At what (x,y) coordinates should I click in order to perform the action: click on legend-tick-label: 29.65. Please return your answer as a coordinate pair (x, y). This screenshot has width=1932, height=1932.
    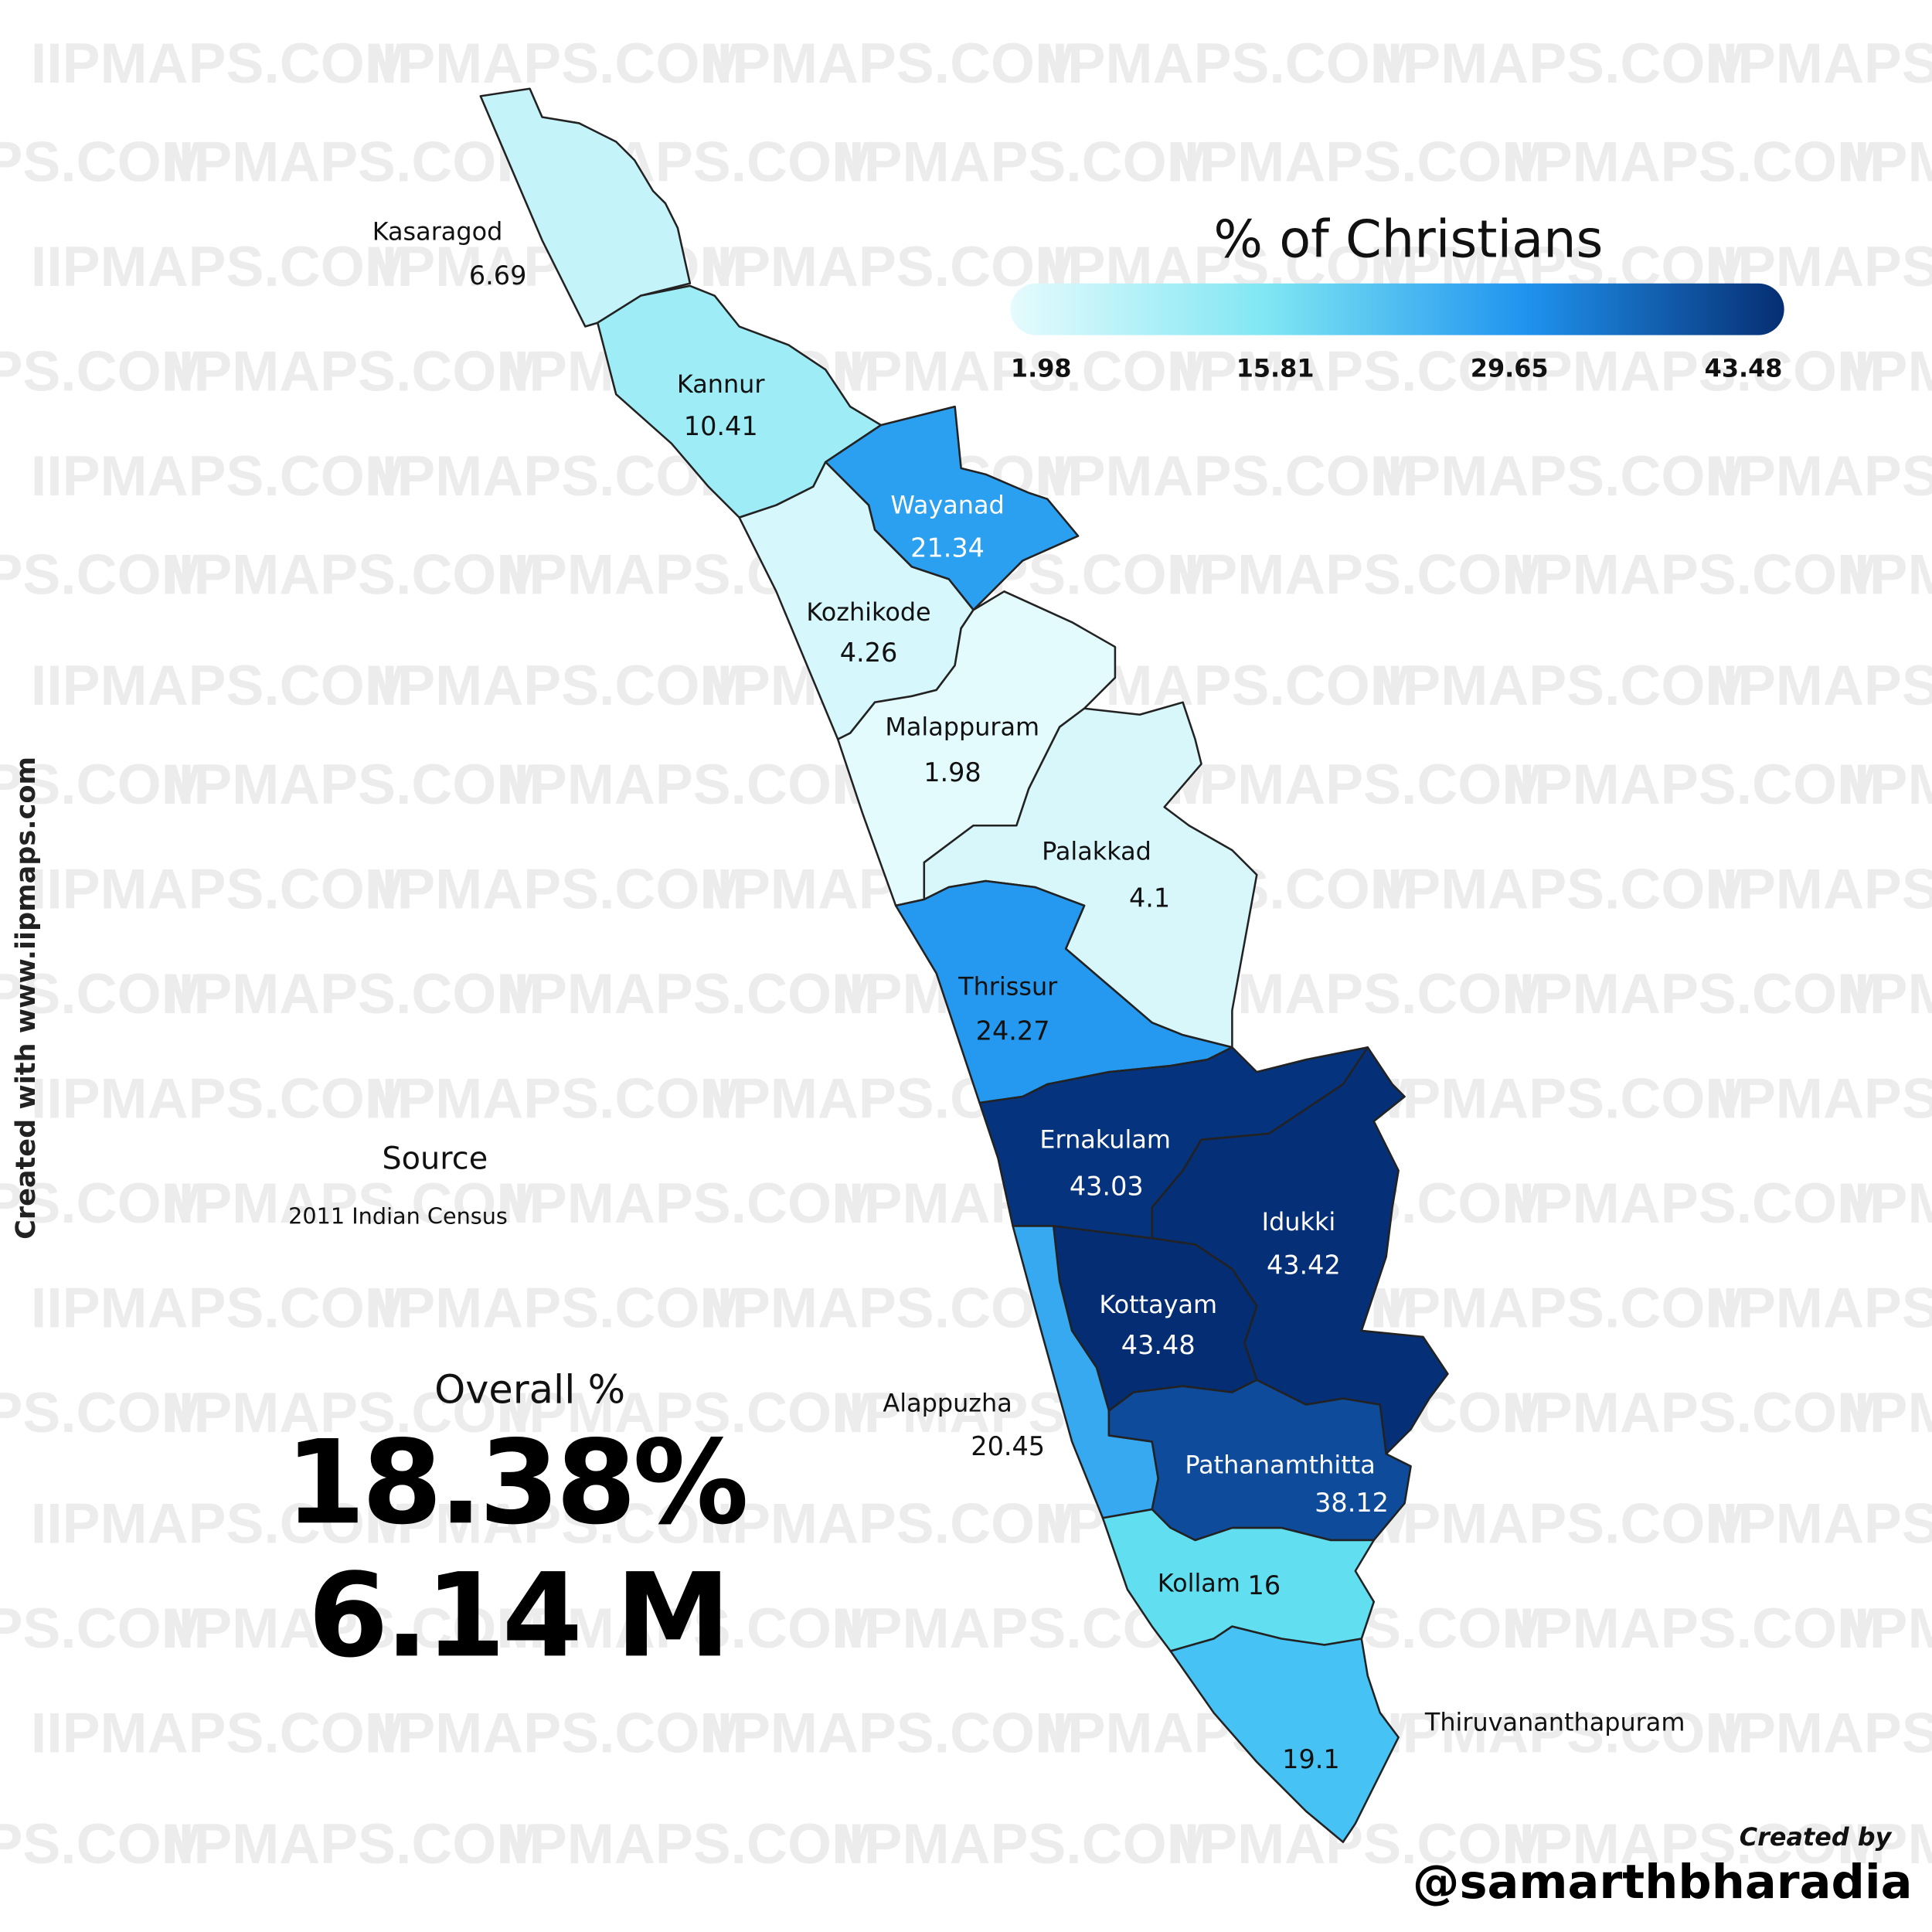
    Looking at the image, I should click on (1510, 368).